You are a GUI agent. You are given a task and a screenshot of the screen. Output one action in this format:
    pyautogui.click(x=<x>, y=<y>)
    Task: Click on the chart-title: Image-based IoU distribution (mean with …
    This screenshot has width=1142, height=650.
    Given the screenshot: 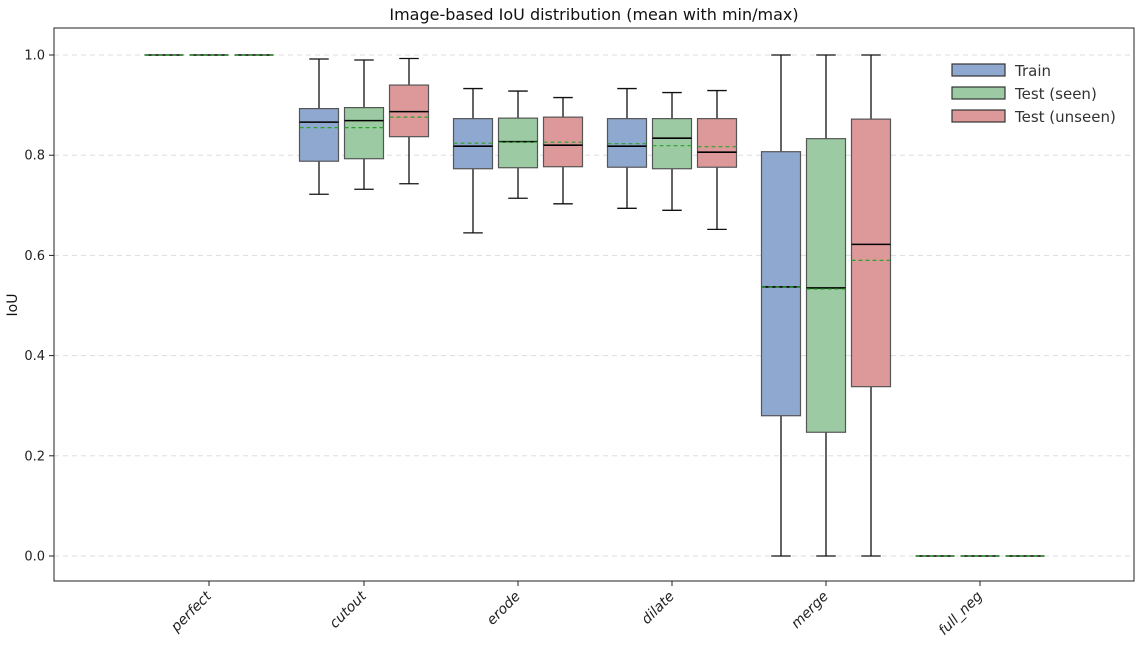 What is the action you would take?
    pyautogui.click(x=593, y=14)
    